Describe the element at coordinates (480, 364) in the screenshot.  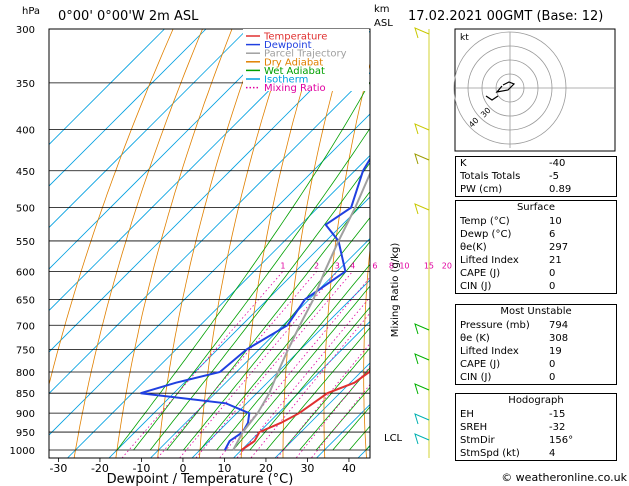
I see `most-unstable-row-label: CAPE (J)` at that location.